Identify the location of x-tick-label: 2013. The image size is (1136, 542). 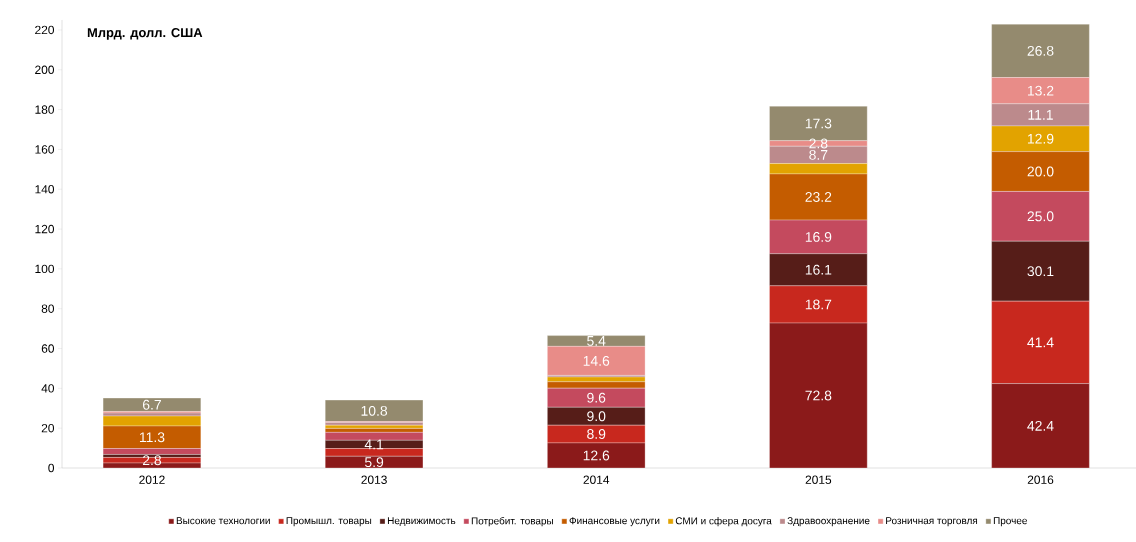
(374, 479).